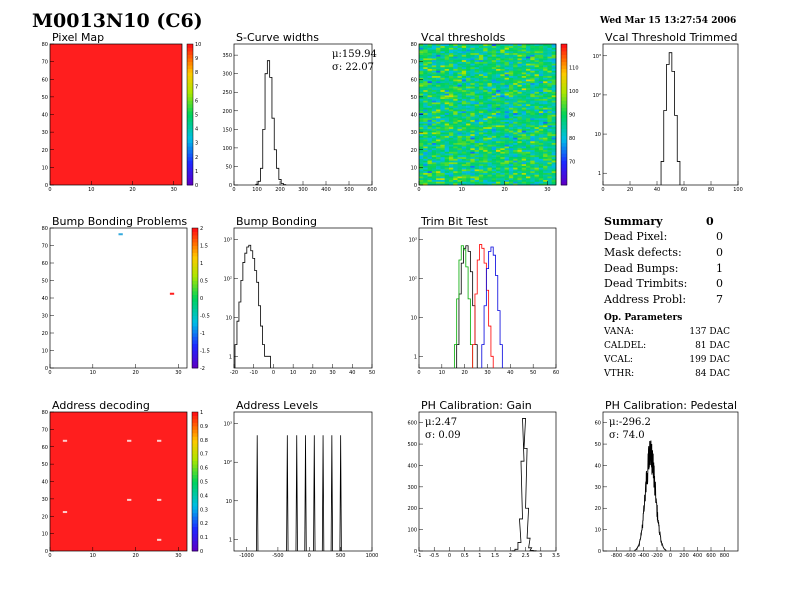 This screenshot has width=792, height=612. Describe the element at coordinates (412, 531) in the screenshot. I see `y-tick-label: 100` at that location.